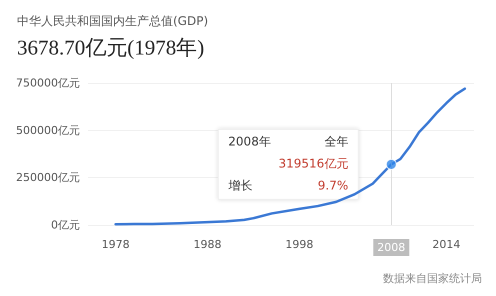 This screenshot has width=496, height=296. I want to click on chart-title: 中华人民共和国国内生产总值(GDP), so click(112, 21).